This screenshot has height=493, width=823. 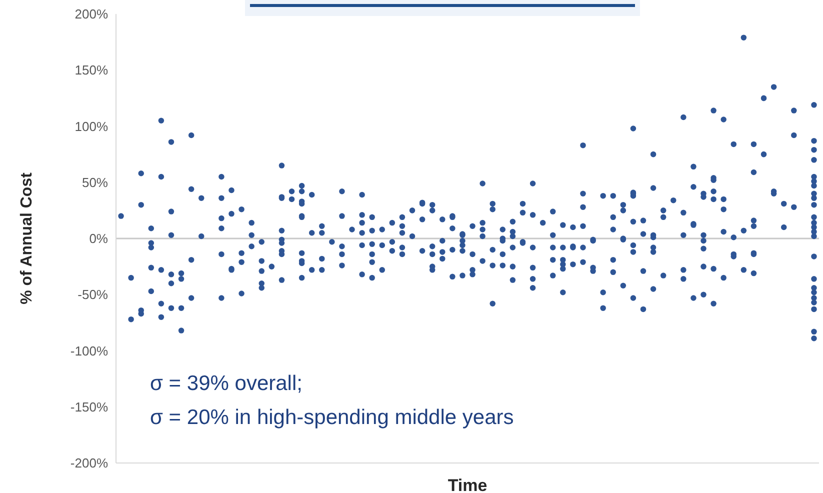 I want to click on annotation: σ = 39% overall;, so click(x=226, y=384).